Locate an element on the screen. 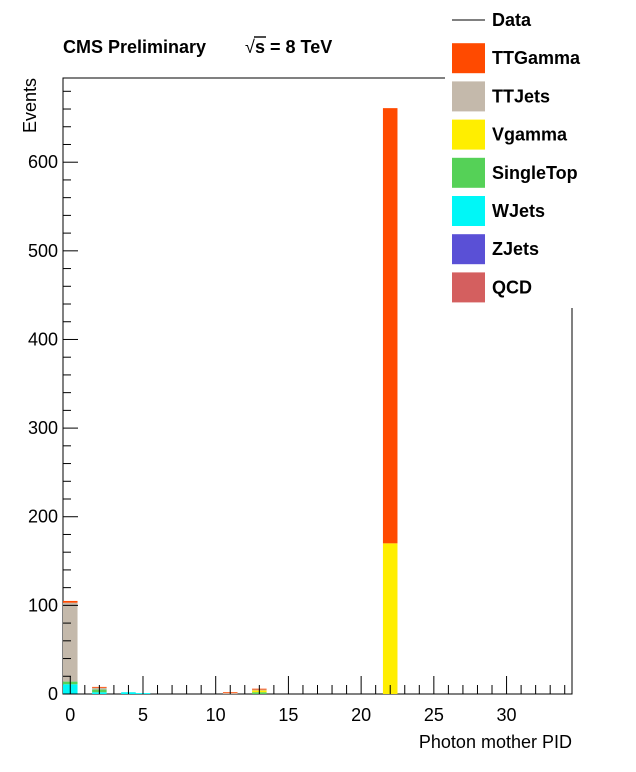 The width and height of the screenshot is (636, 772). legend-swatch-ttgamma is located at coordinates (468, 58).